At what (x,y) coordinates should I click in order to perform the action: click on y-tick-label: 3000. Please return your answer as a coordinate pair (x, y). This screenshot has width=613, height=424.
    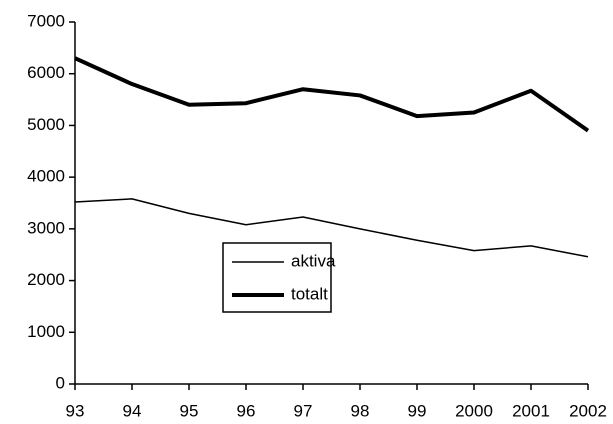
    Looking at the image, I should click on (46, 227).